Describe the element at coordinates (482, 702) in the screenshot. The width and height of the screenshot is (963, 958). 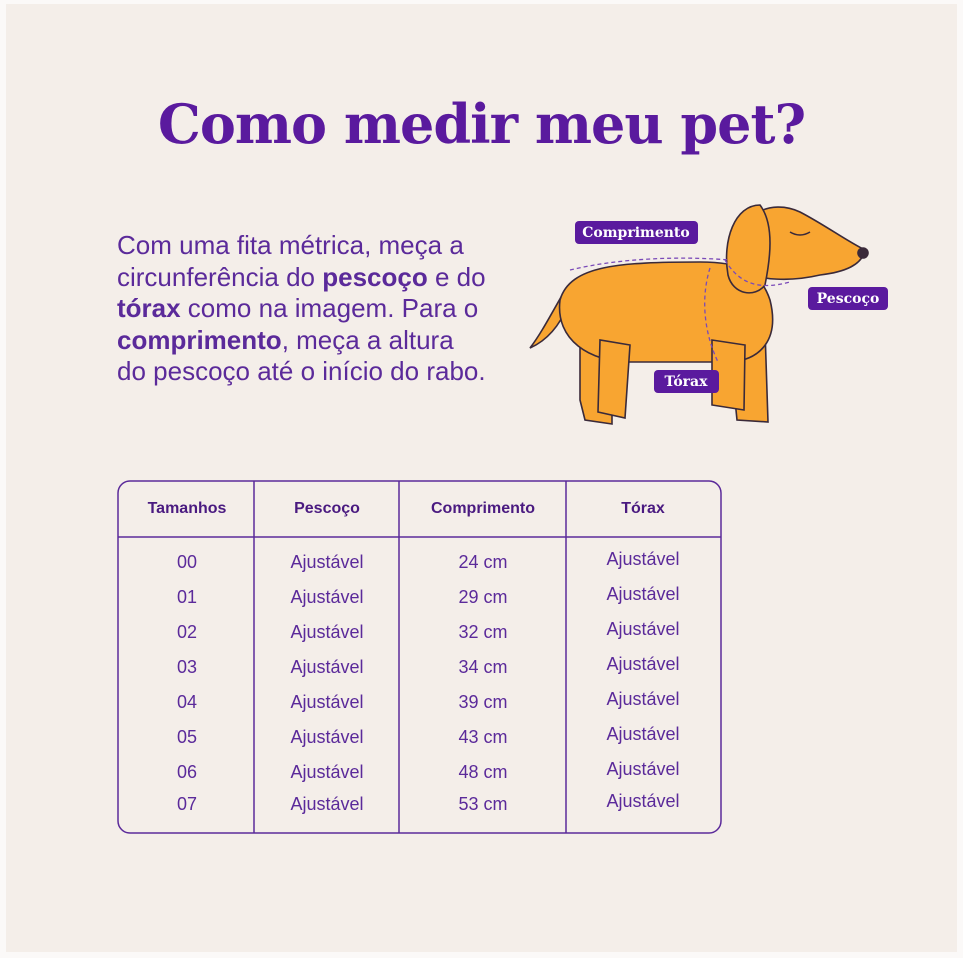
I see `table-cell: 39 cm` at that location.